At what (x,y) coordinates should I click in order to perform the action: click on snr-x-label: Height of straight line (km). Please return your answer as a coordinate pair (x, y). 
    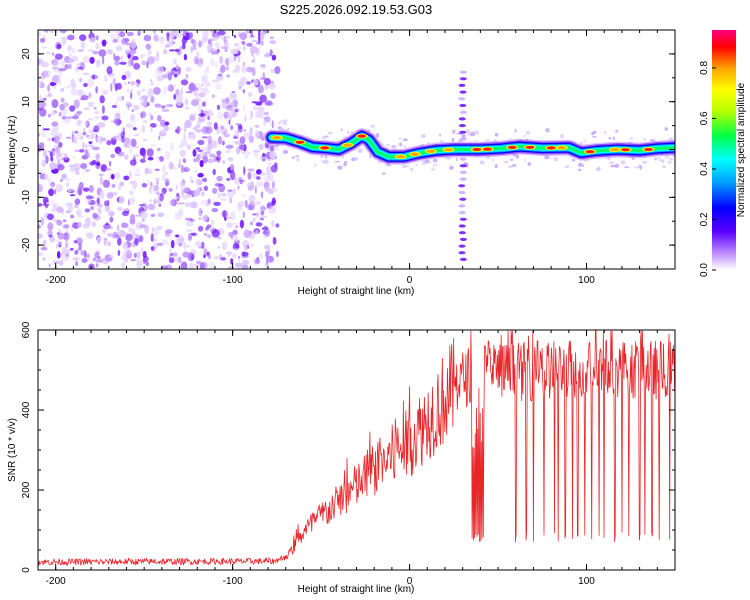
    Looking at the image, I should click on (356, 589).